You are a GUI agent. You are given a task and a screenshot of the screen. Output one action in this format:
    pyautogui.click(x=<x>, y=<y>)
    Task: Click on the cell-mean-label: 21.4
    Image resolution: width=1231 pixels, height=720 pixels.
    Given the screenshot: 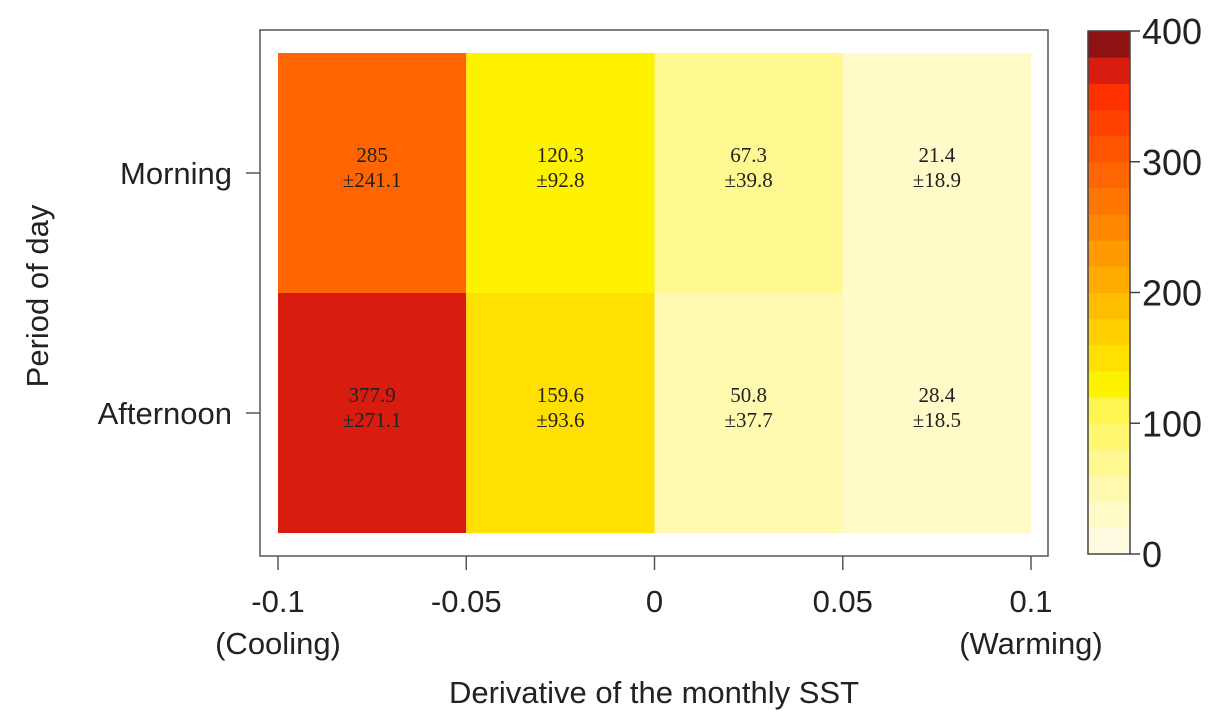 What is the action you would take?
    pyautogui.click(x=937, y=155)
    